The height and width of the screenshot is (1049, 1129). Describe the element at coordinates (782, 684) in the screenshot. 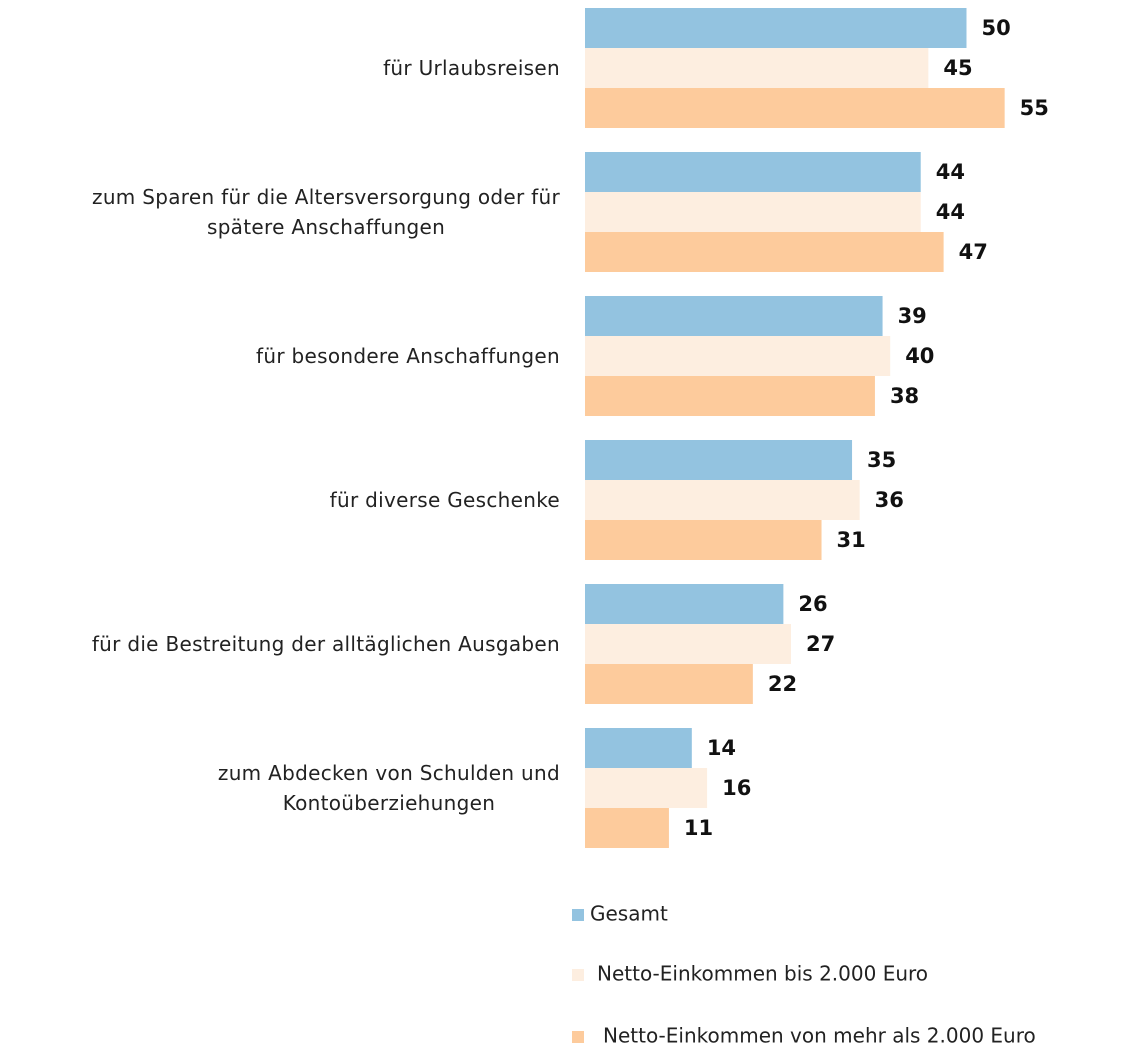

I see `value-label: 22` at that location.